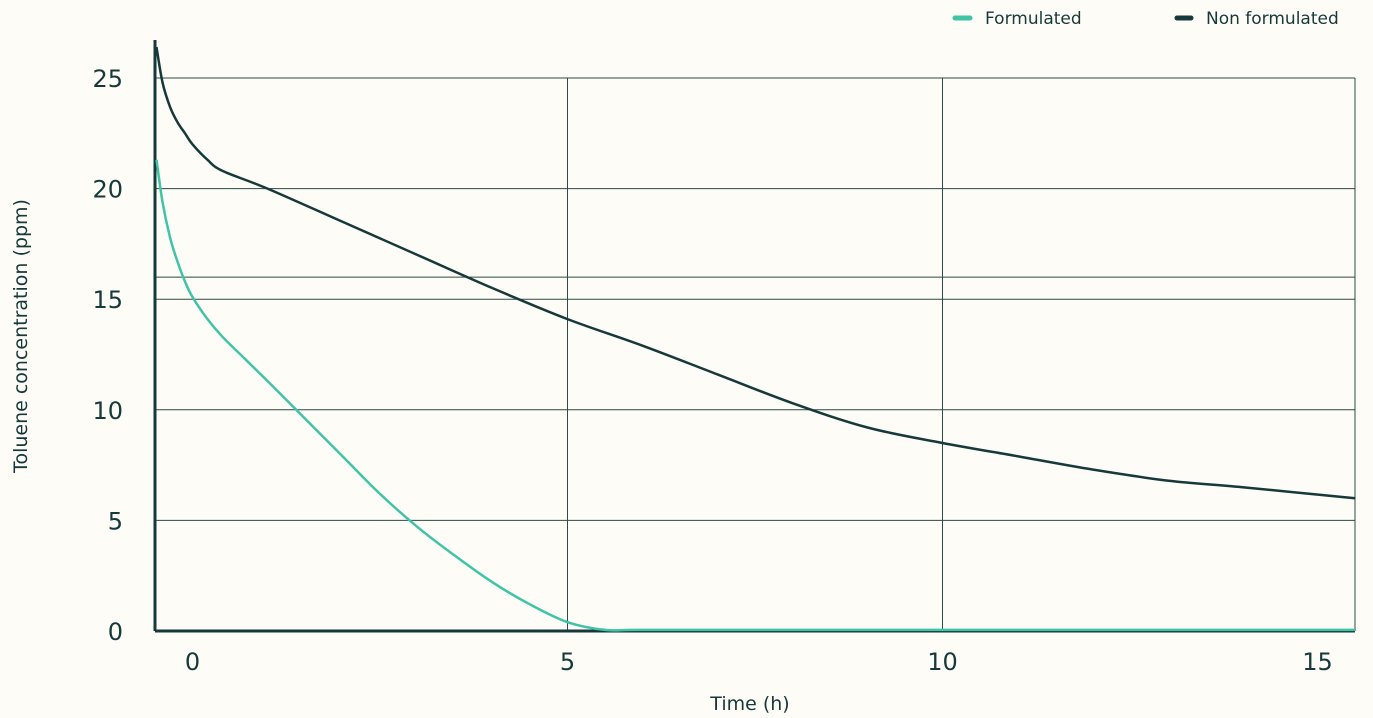  What do you see at coordinates (21, 336) in the screenshot?
I see `y-axis-label: Toluene concentration (ppm)` at bounding box center [21, 336].